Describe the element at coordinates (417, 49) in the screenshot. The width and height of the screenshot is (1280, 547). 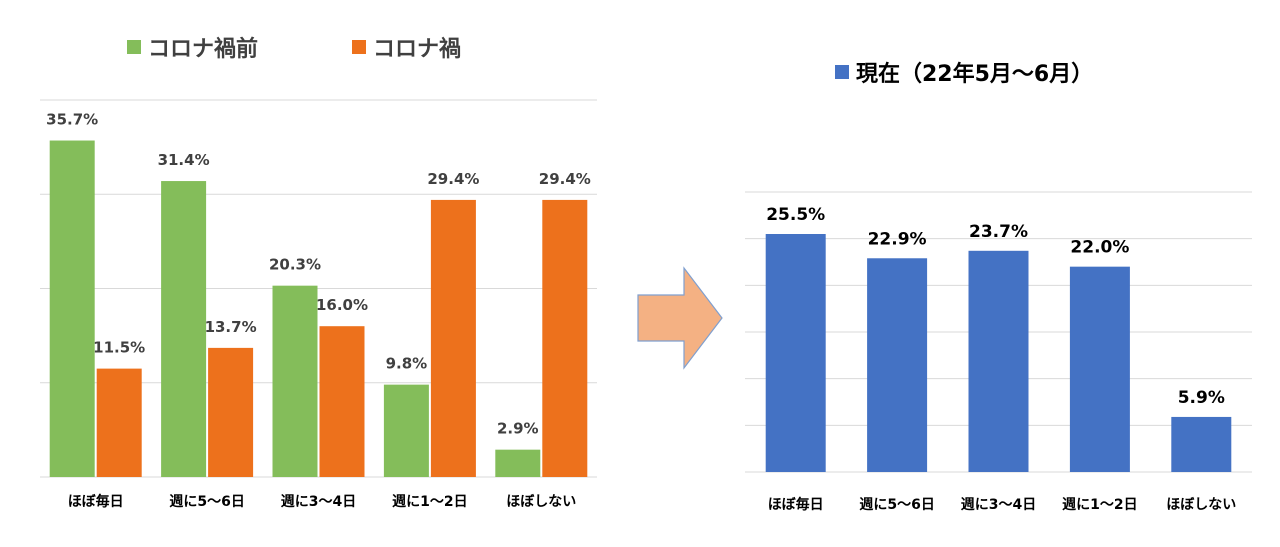
I see `legend-label-series-1: コロナ禍` at that location.